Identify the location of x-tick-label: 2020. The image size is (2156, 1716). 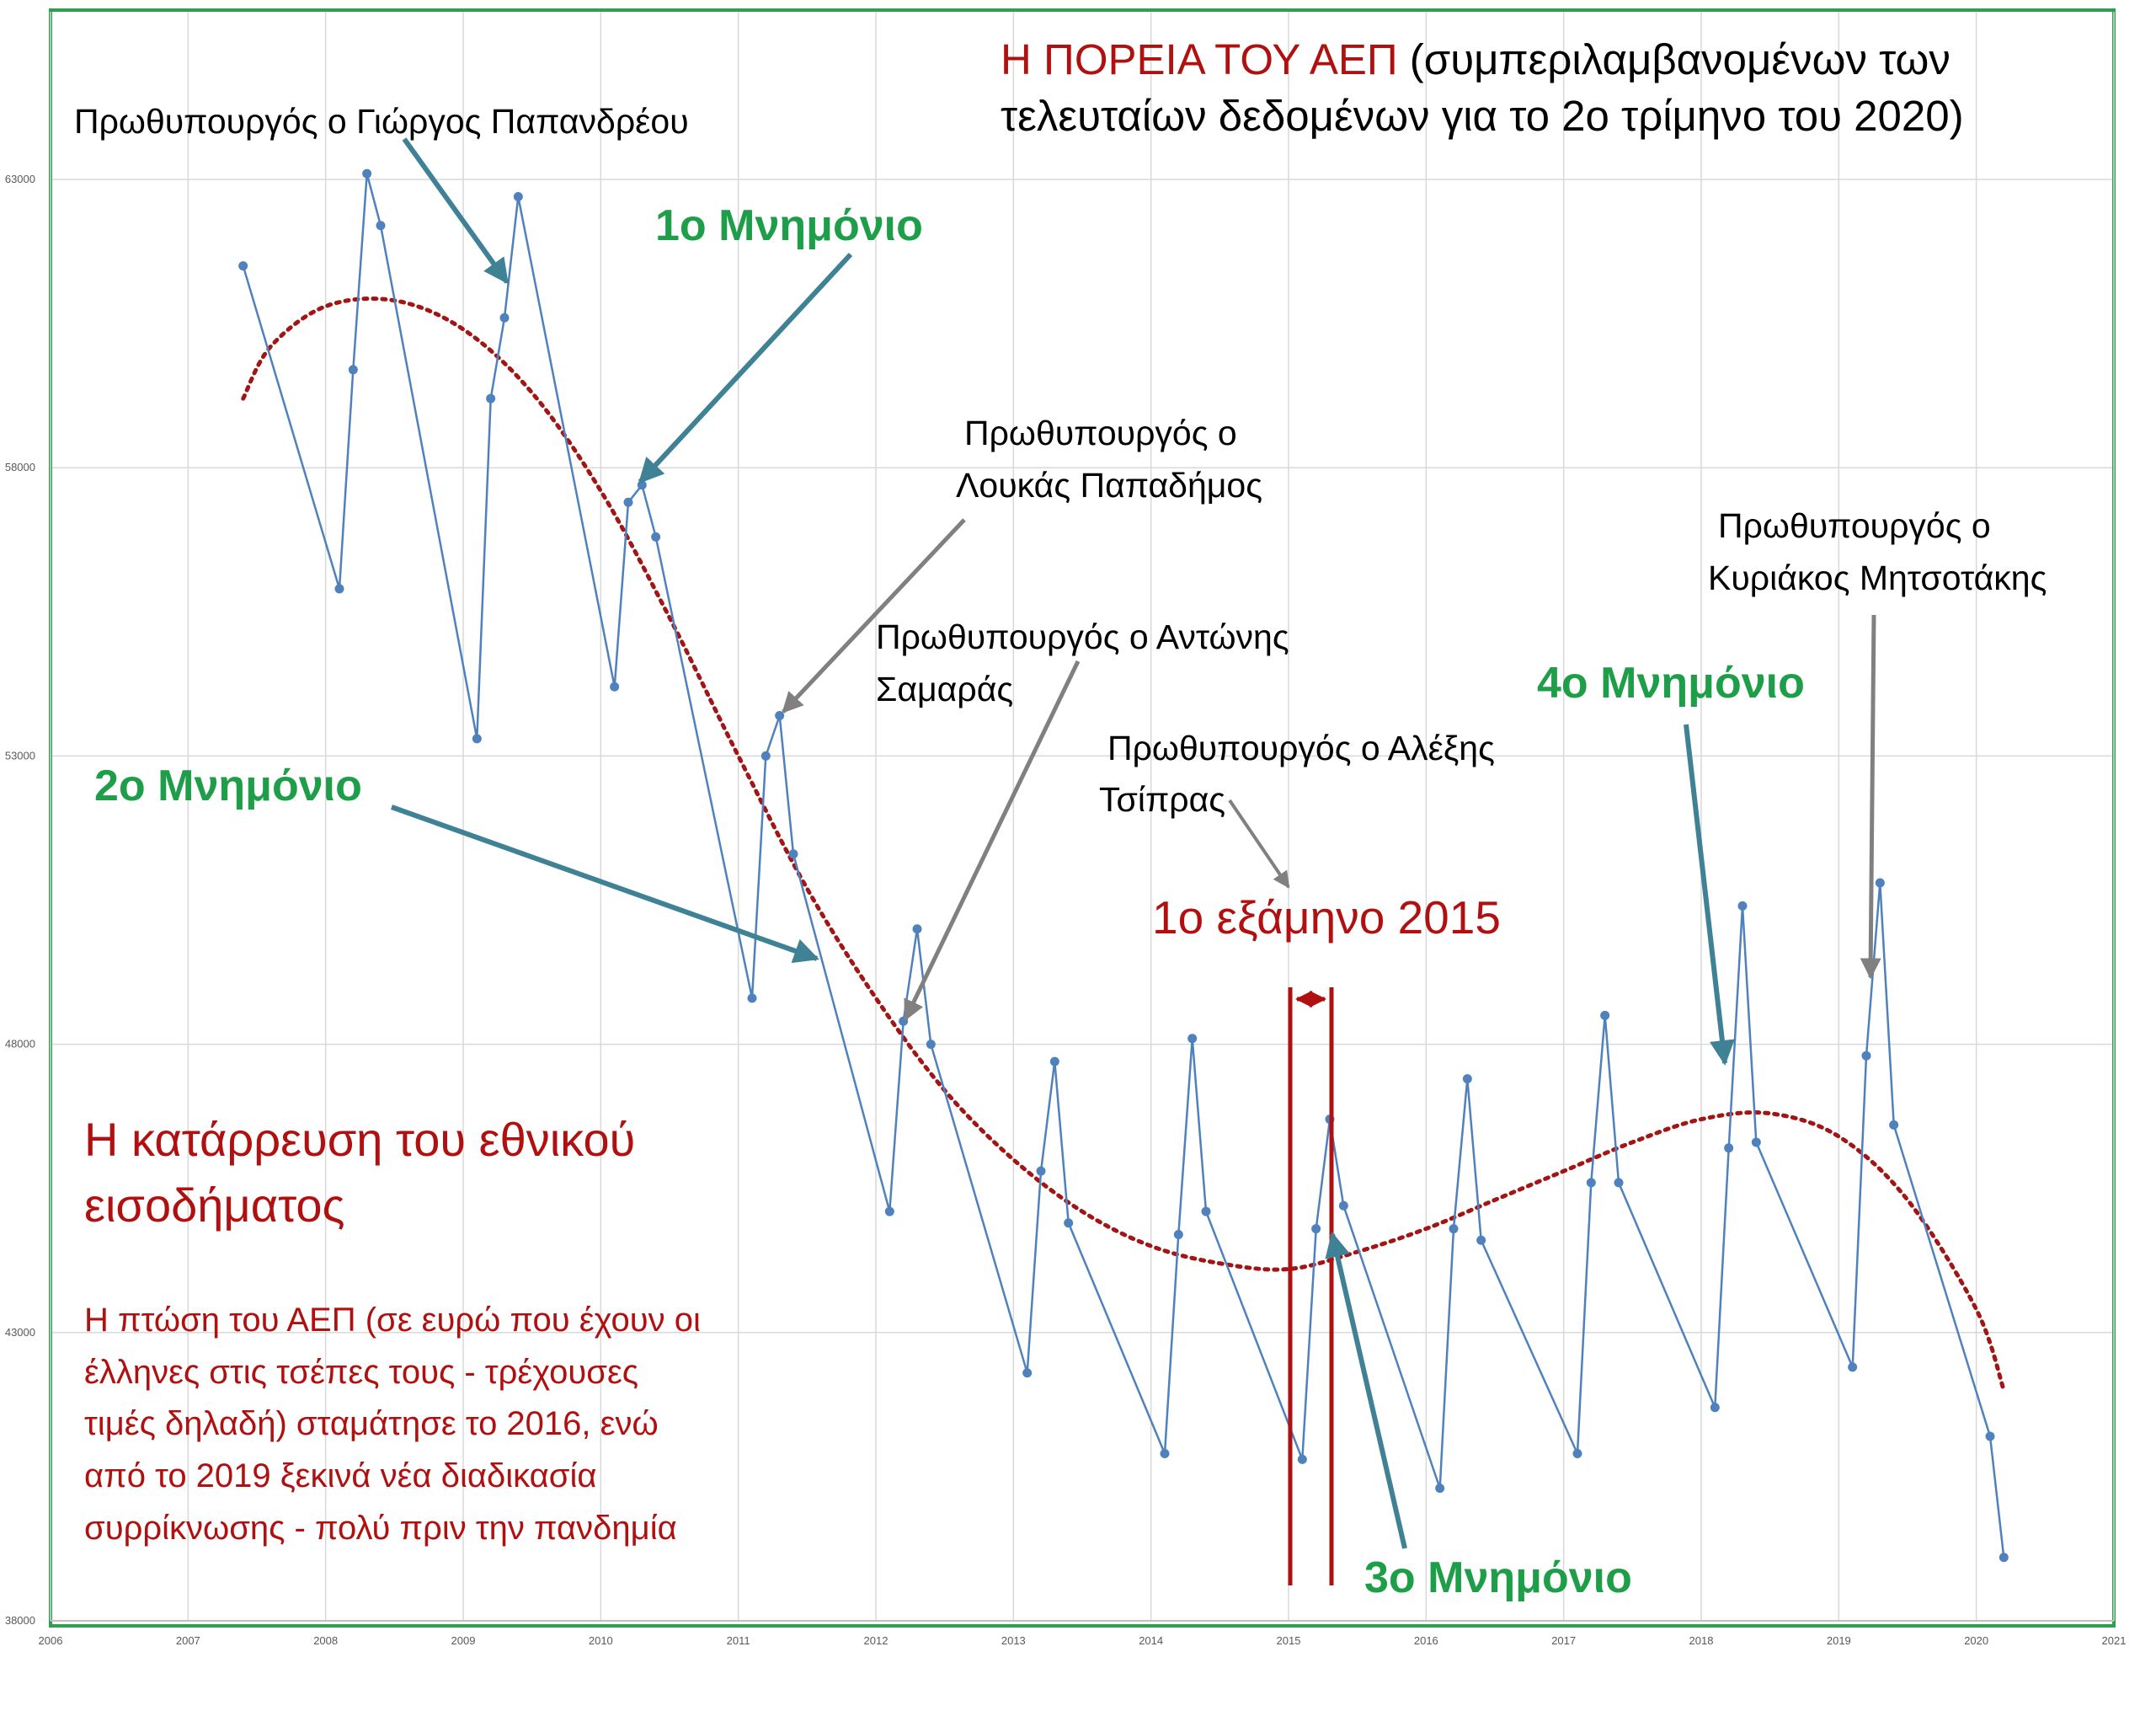
(1976, 1640).